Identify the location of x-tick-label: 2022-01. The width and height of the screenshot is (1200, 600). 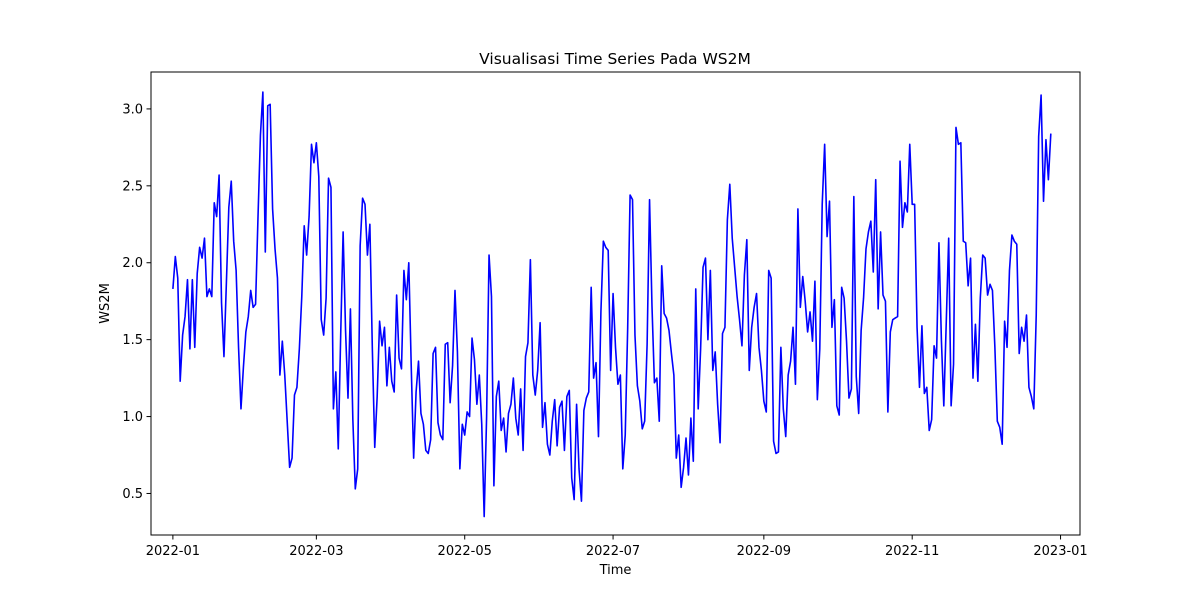
(173, 551).